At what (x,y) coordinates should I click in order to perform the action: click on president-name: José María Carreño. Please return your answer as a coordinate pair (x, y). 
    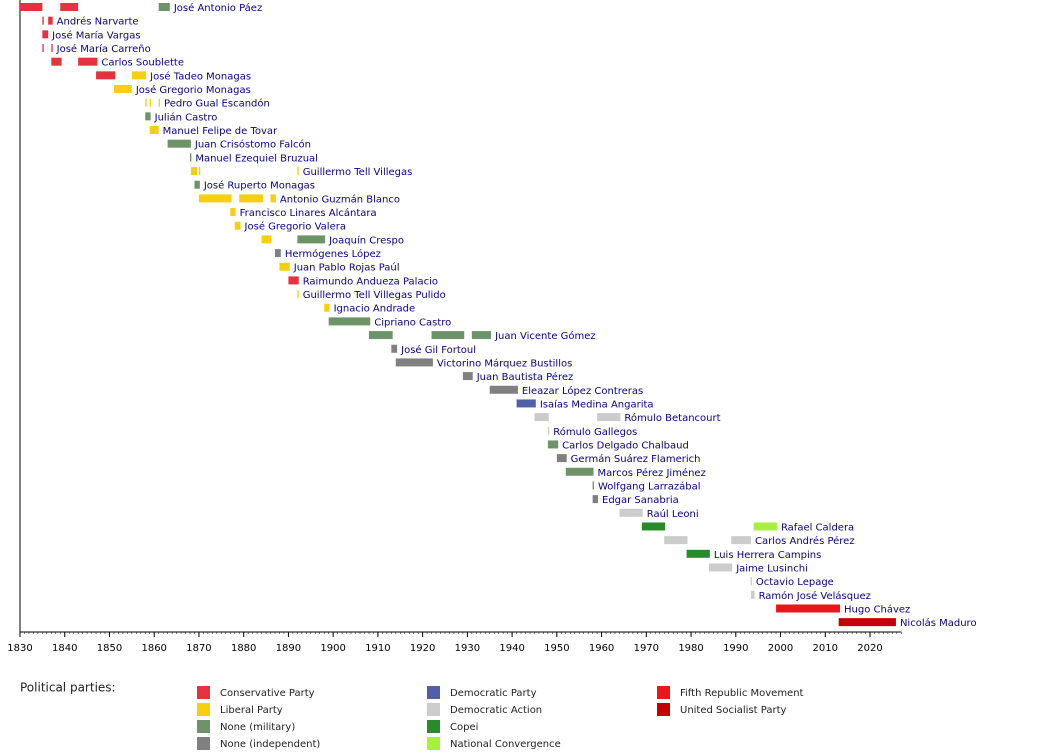
    Looking at the image, I should click on (103, 49).